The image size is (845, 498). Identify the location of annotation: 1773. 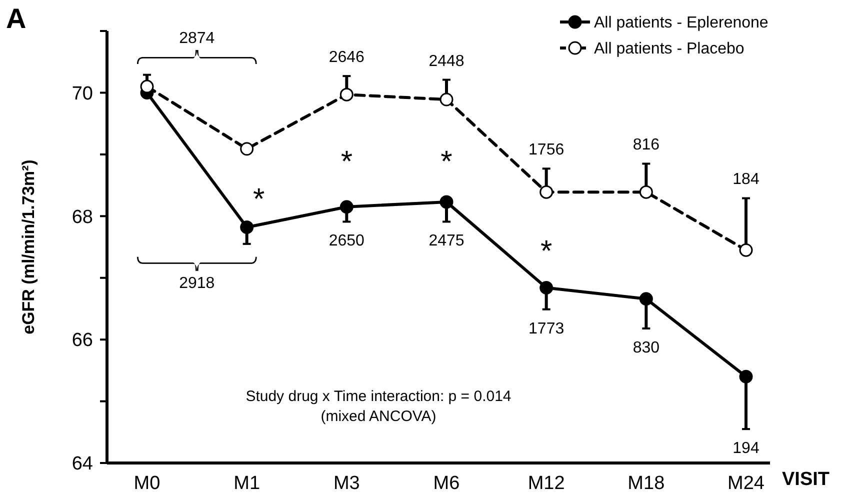
(546, 329).